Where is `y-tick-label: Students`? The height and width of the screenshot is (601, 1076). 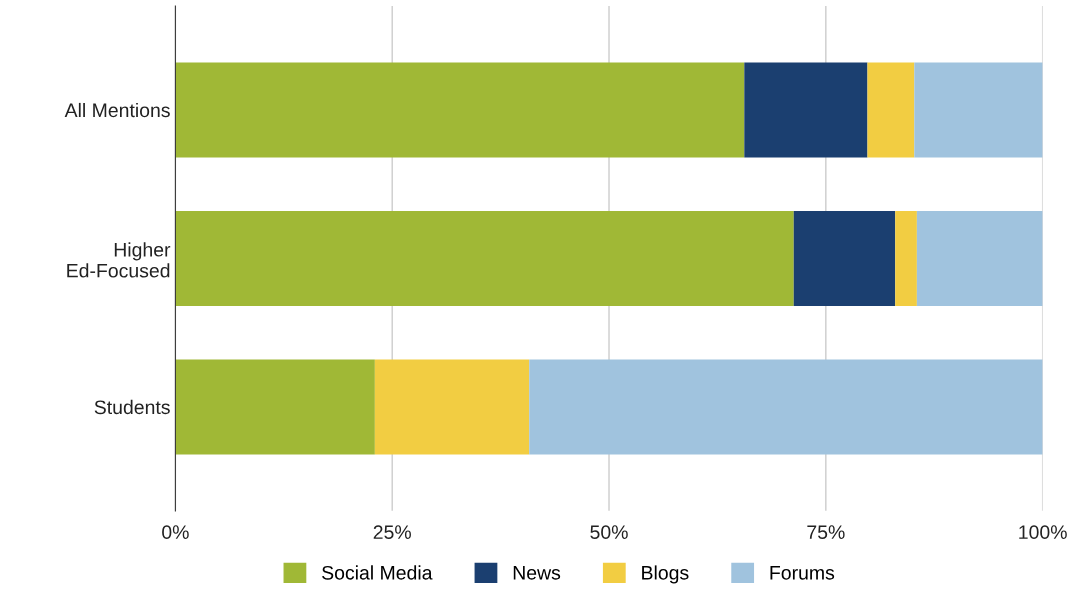 y-tick-label: Students is located at coordinates (132, 407).